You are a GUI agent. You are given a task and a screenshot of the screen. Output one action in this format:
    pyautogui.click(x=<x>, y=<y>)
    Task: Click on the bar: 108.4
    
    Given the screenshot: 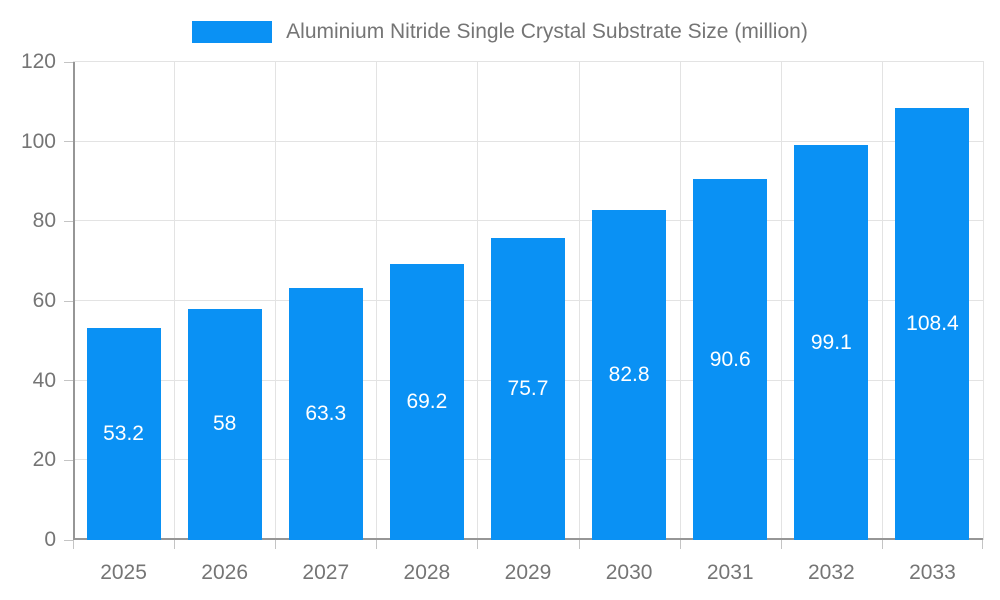 What is the action you would take?
    pyautogui.click(x=932, y=324)
    